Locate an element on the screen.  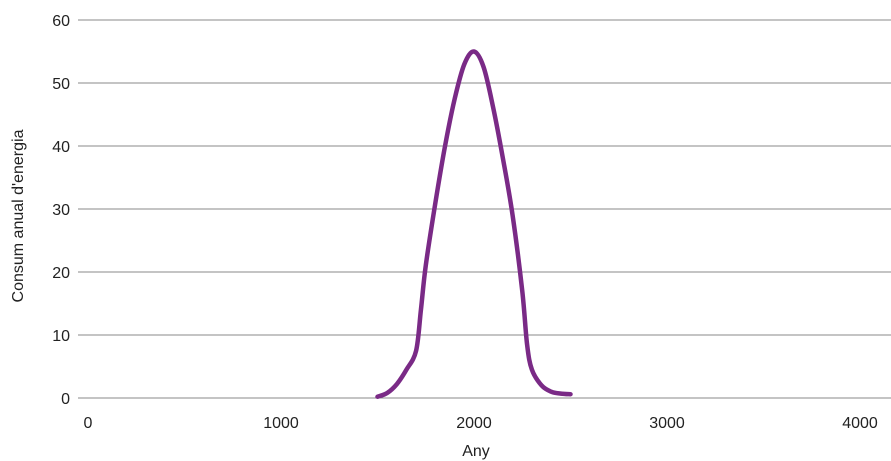
y-tick-label: 40 is located at coordinates (61, 147).